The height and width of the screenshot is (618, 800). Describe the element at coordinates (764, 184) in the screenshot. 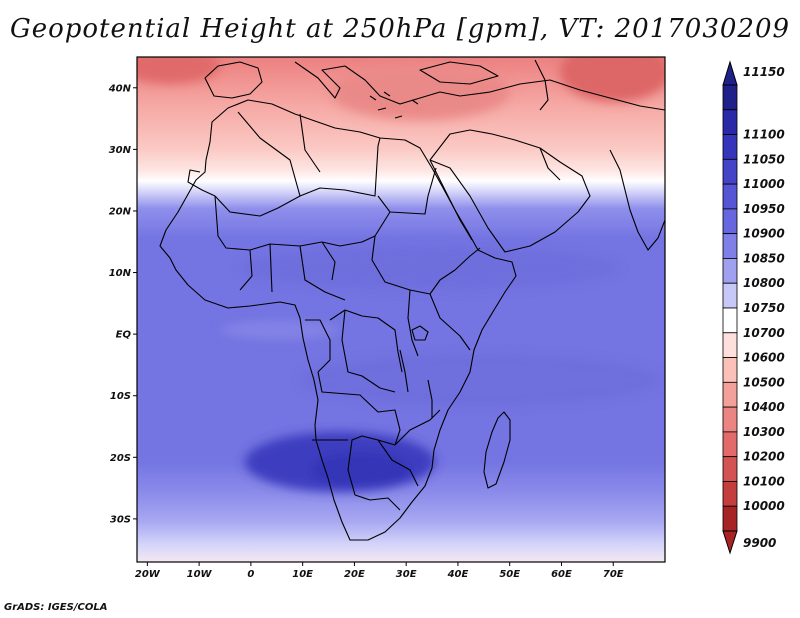

I see `colorbar-level-label: 11000` at that location.